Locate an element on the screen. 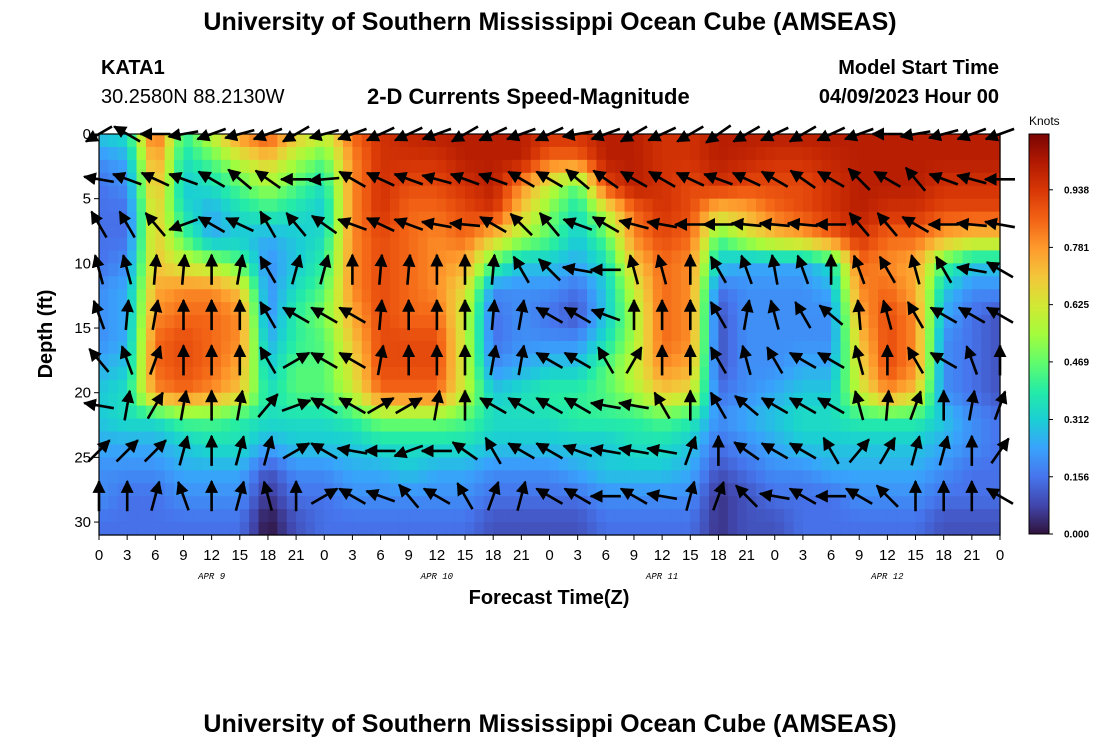 The image size is (1100, 750). x-tick-label: 9 is located at coordinates (634, 555).